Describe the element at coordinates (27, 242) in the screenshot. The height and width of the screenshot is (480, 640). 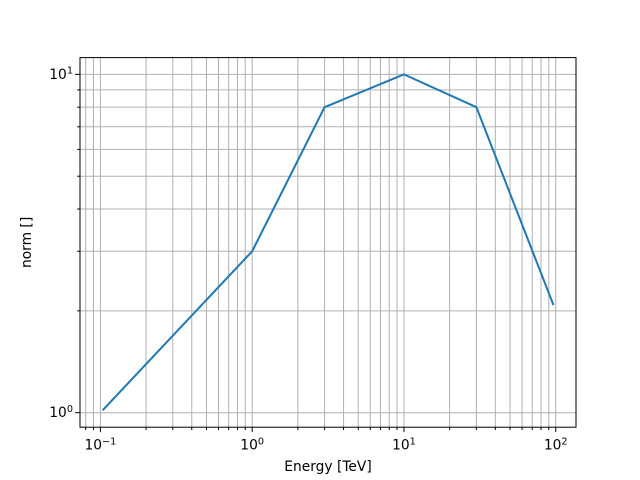
I see `y-axis-label: norm []` at that location.